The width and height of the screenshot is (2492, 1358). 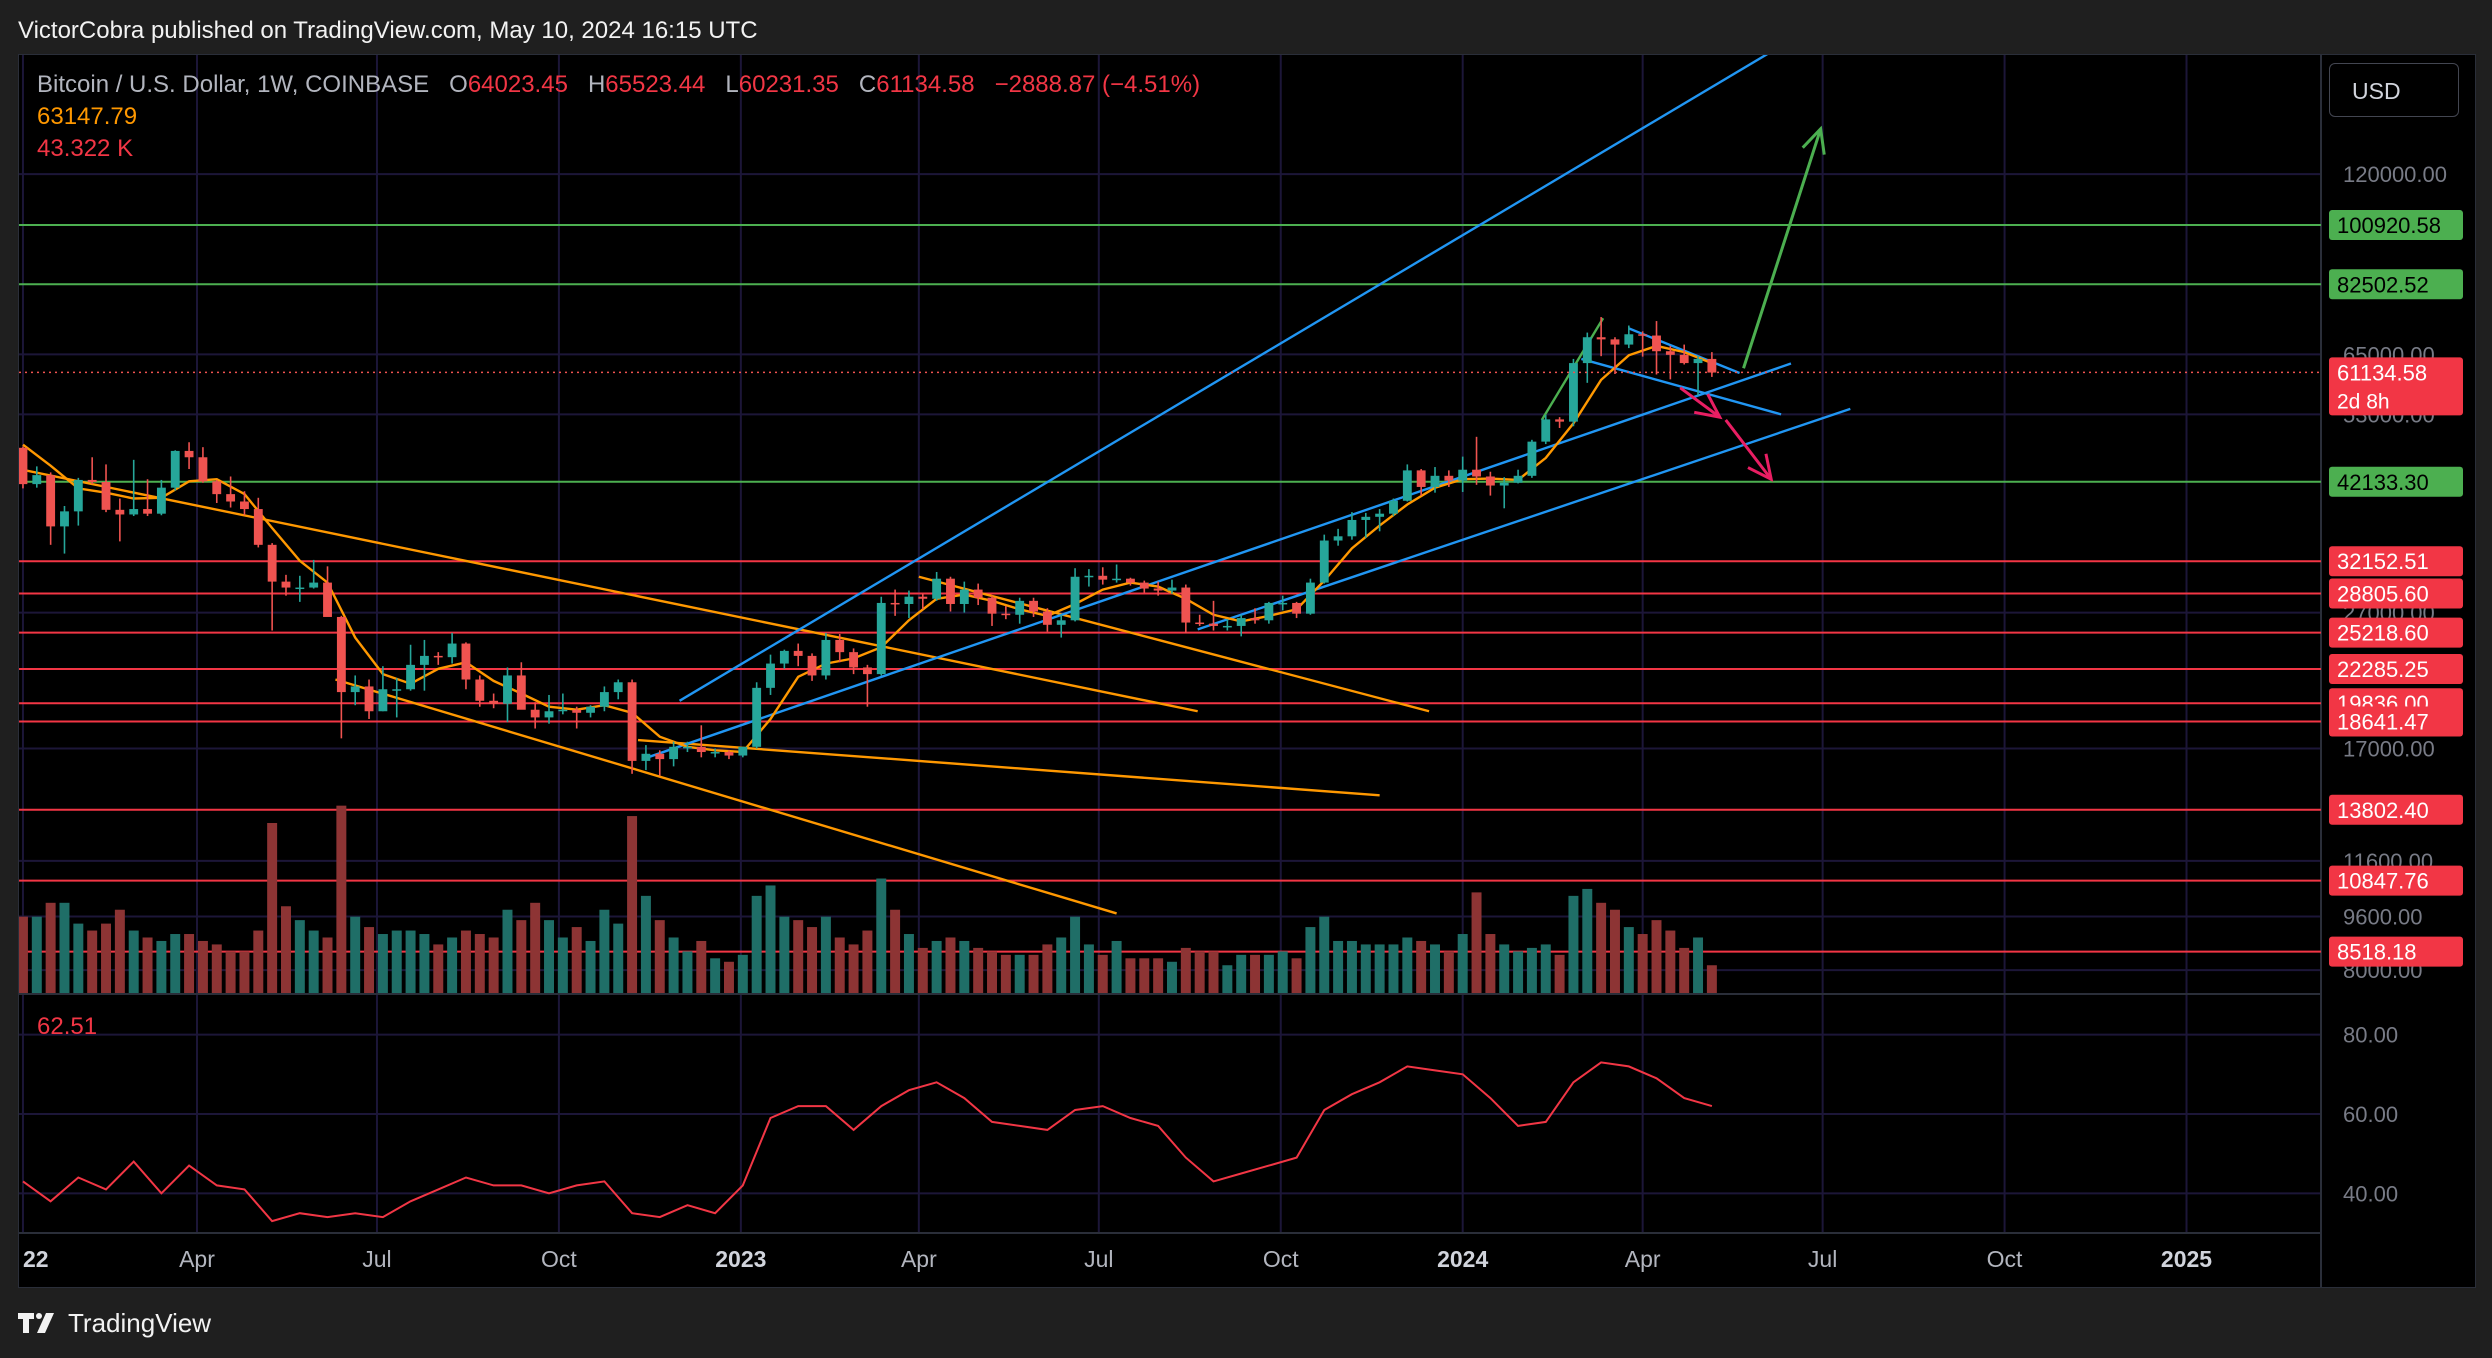 I want to click on time-tick-label: 2024, so click(x=1462, y=1259).